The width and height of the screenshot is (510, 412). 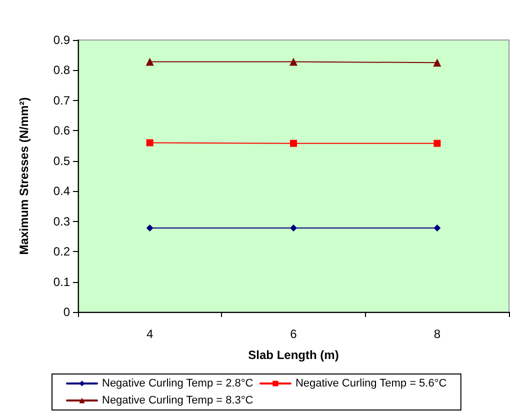 I want to click on x-tick-label: 4, so click(x=150, y=334).